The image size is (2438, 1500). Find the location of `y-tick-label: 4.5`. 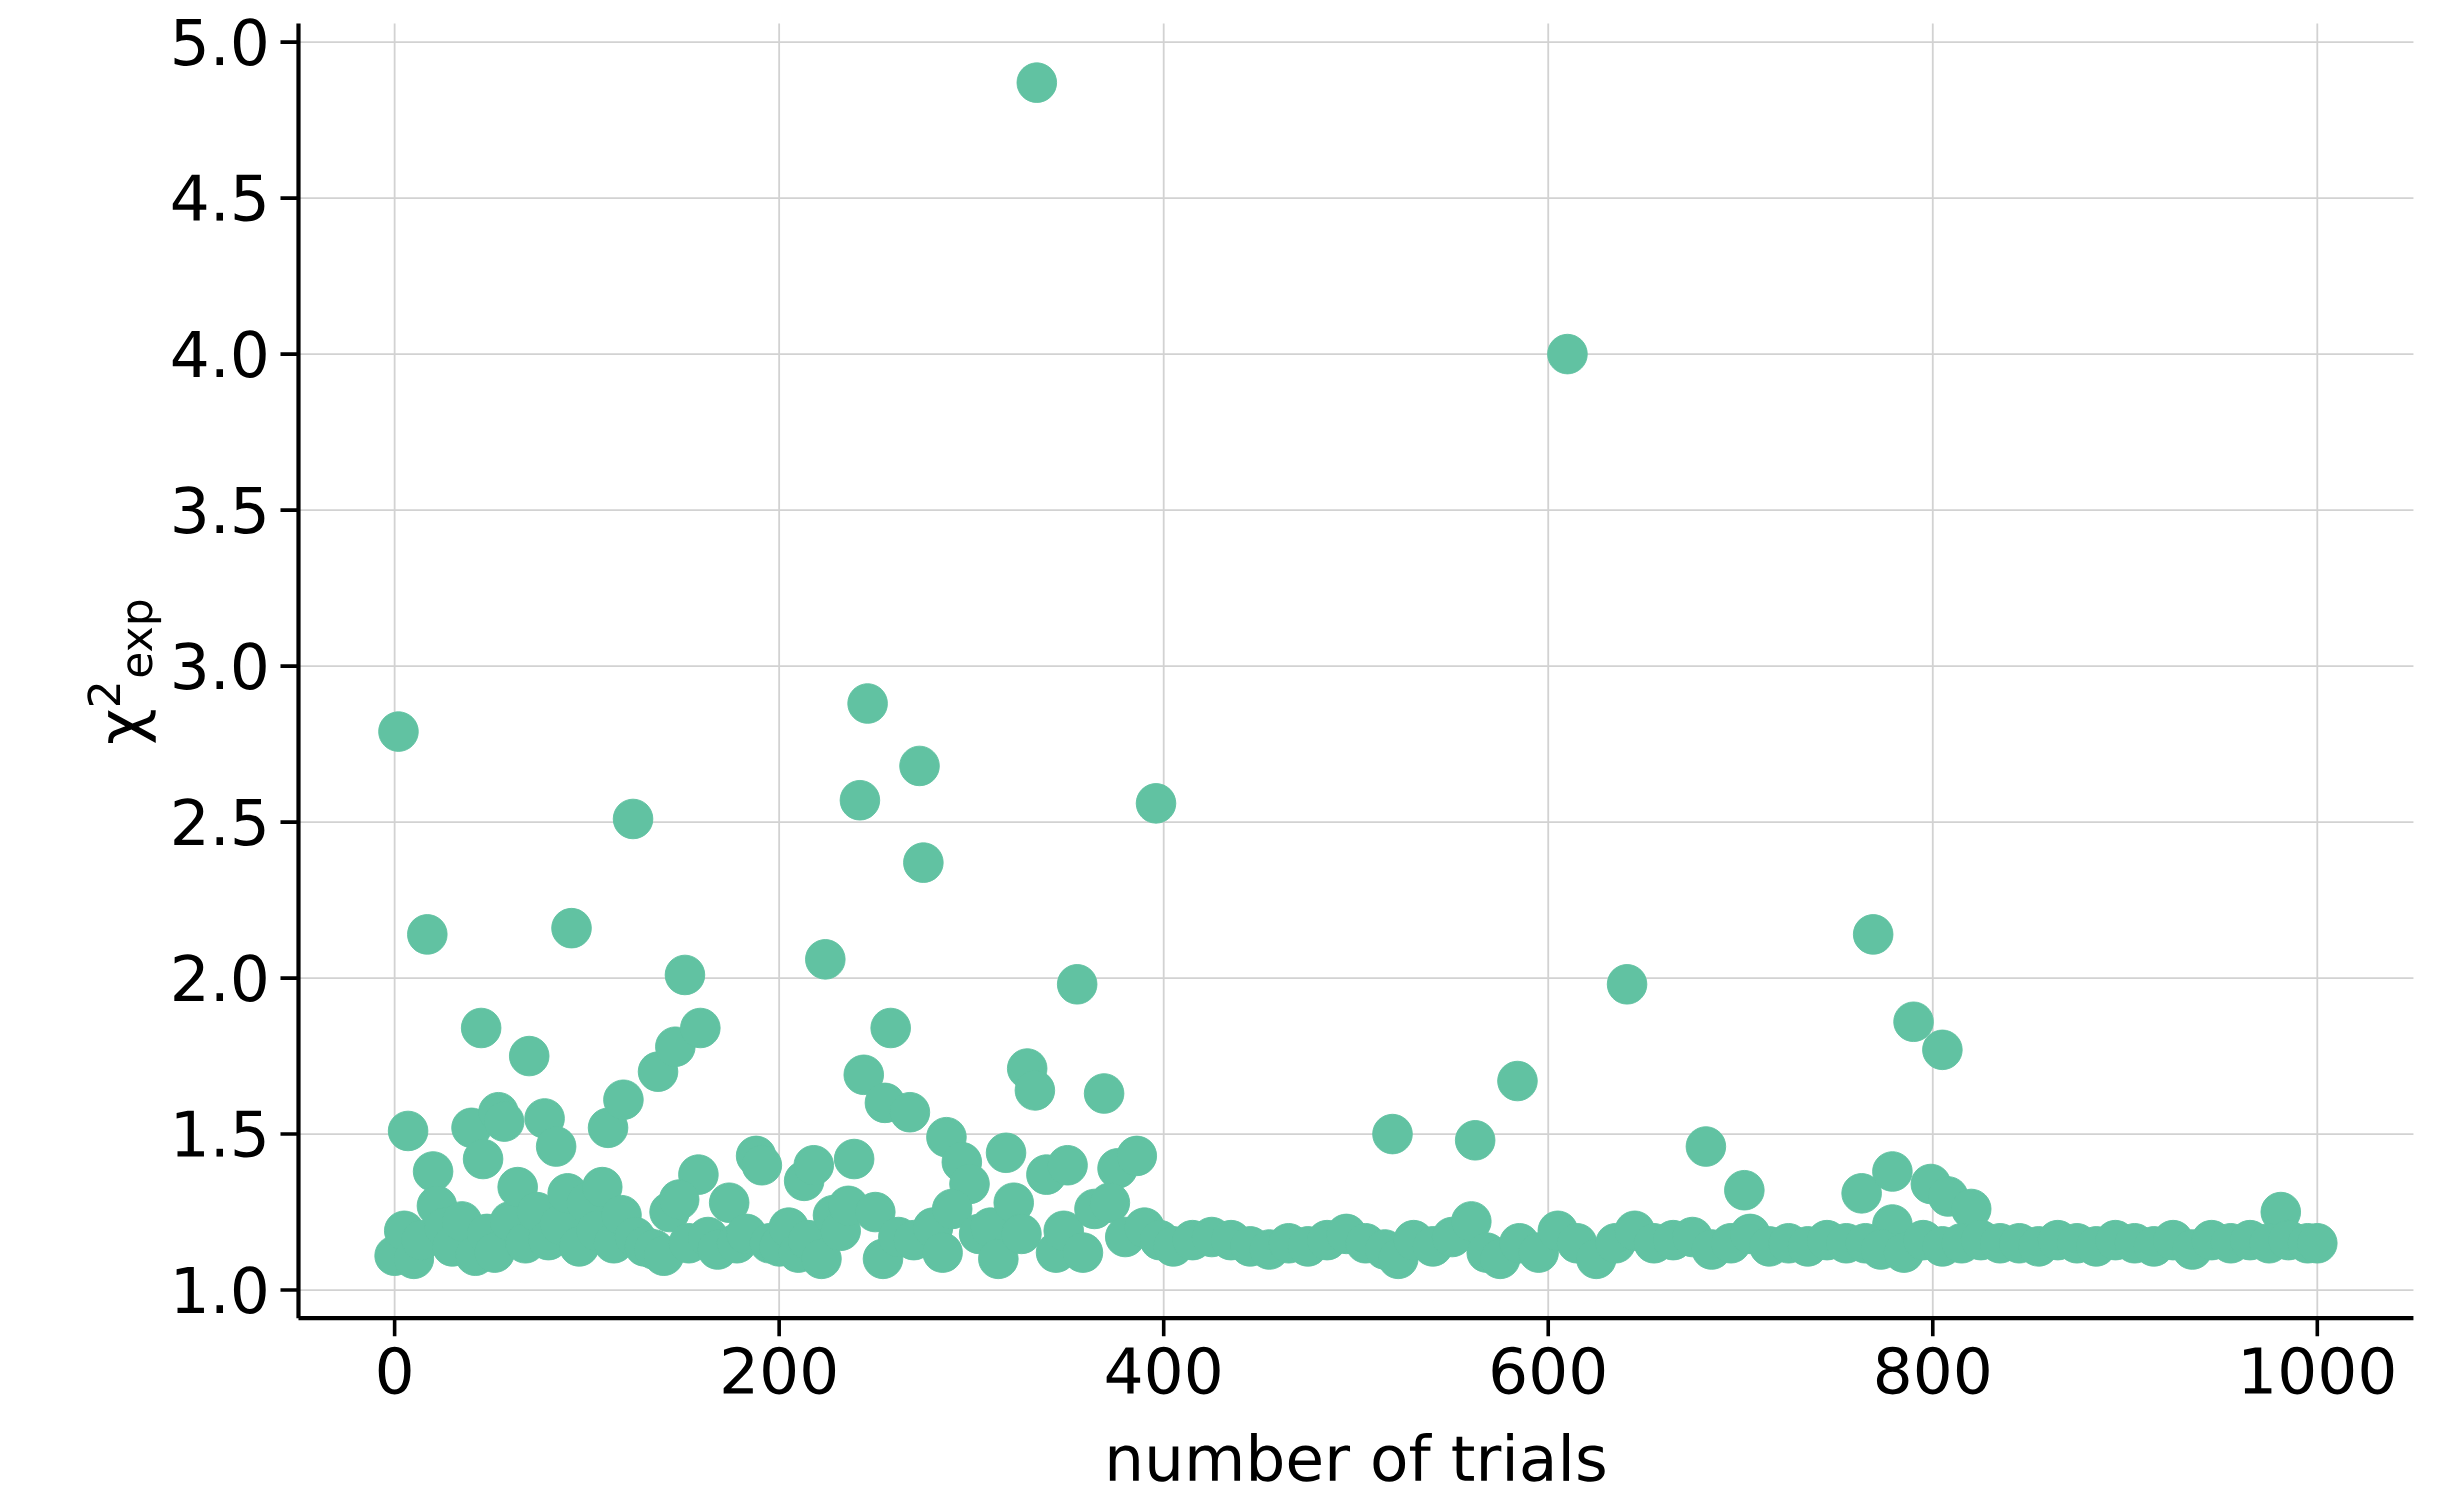

y-tick-label: 4.5 is located at coordinates (218, 198).